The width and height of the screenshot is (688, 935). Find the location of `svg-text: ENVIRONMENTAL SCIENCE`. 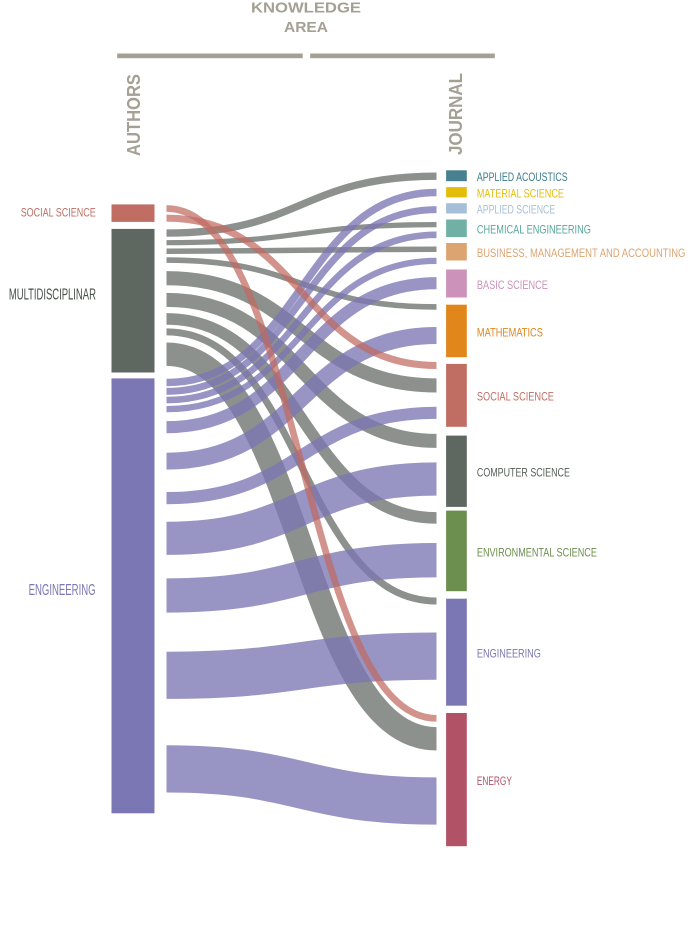

svg-text: ENVIRONMENTAL SCIENCE is located at coordinates (537, 552).